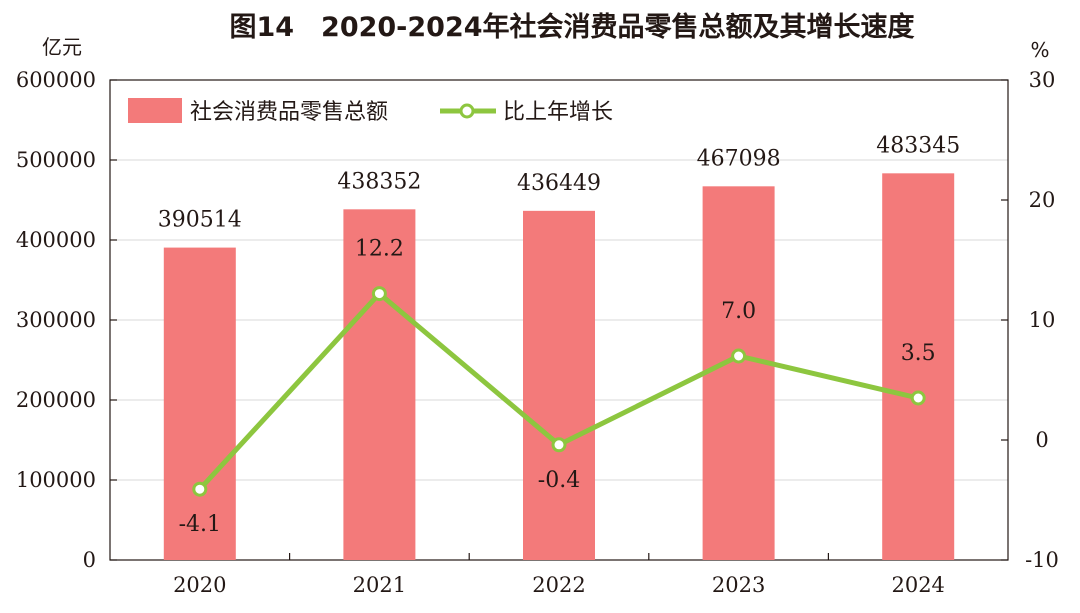 The height and width of the screenshot is (613, 1080). What do you see at coordinates (1042, 80) in the screenshot?
I see `right-tick-label: 30` at bounding box center [1042, 80].